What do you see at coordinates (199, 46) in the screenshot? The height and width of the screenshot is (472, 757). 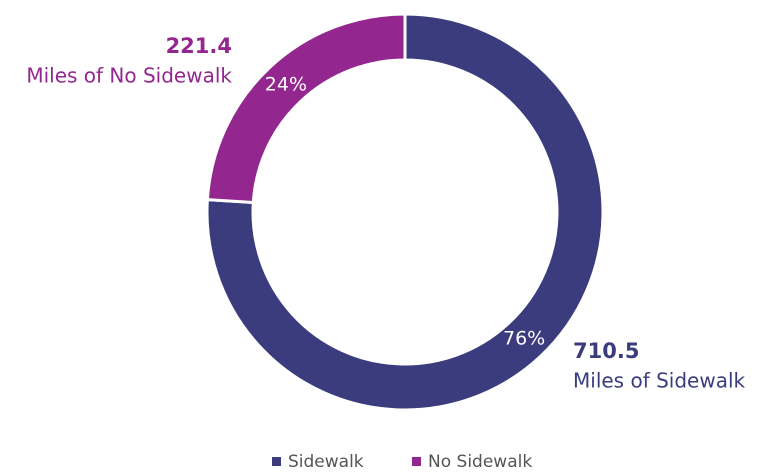 I see `annotation-amount: 221.4` at bounding box center [199, 46].